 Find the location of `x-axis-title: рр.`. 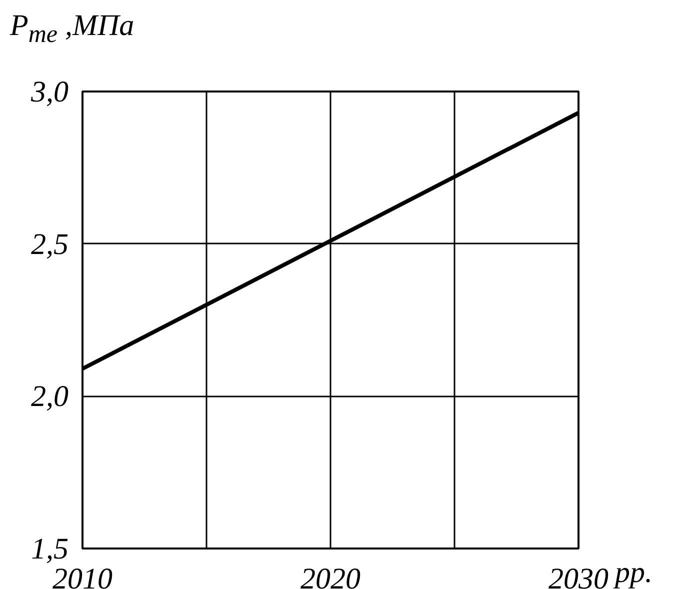

x-axis-title: рр. is located at coordinates (633, 572).